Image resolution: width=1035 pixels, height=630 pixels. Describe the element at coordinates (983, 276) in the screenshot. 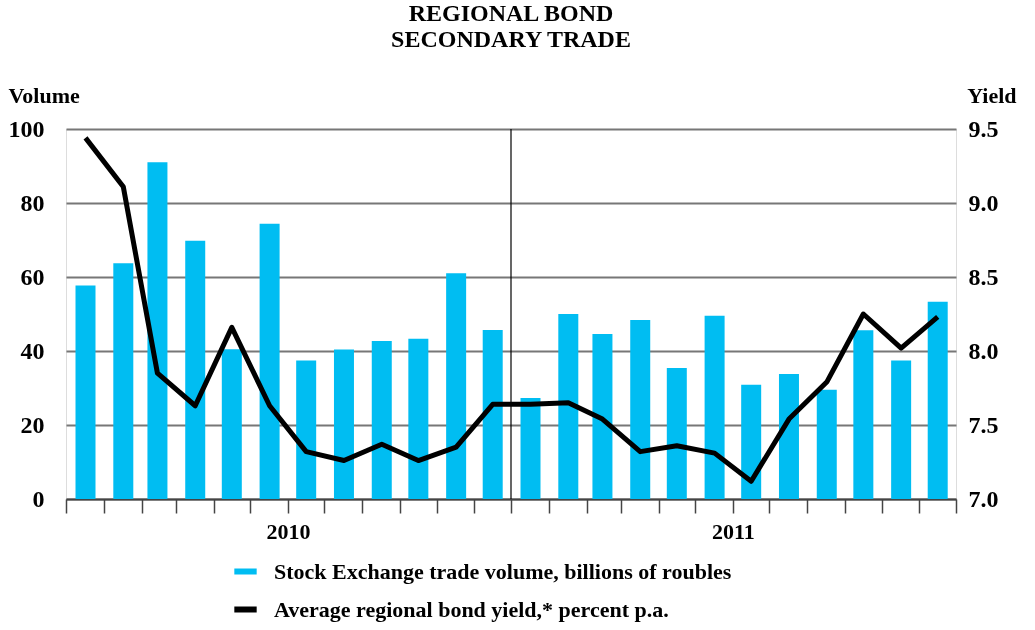

I see `y2-tick-label: 8.5` at that location.